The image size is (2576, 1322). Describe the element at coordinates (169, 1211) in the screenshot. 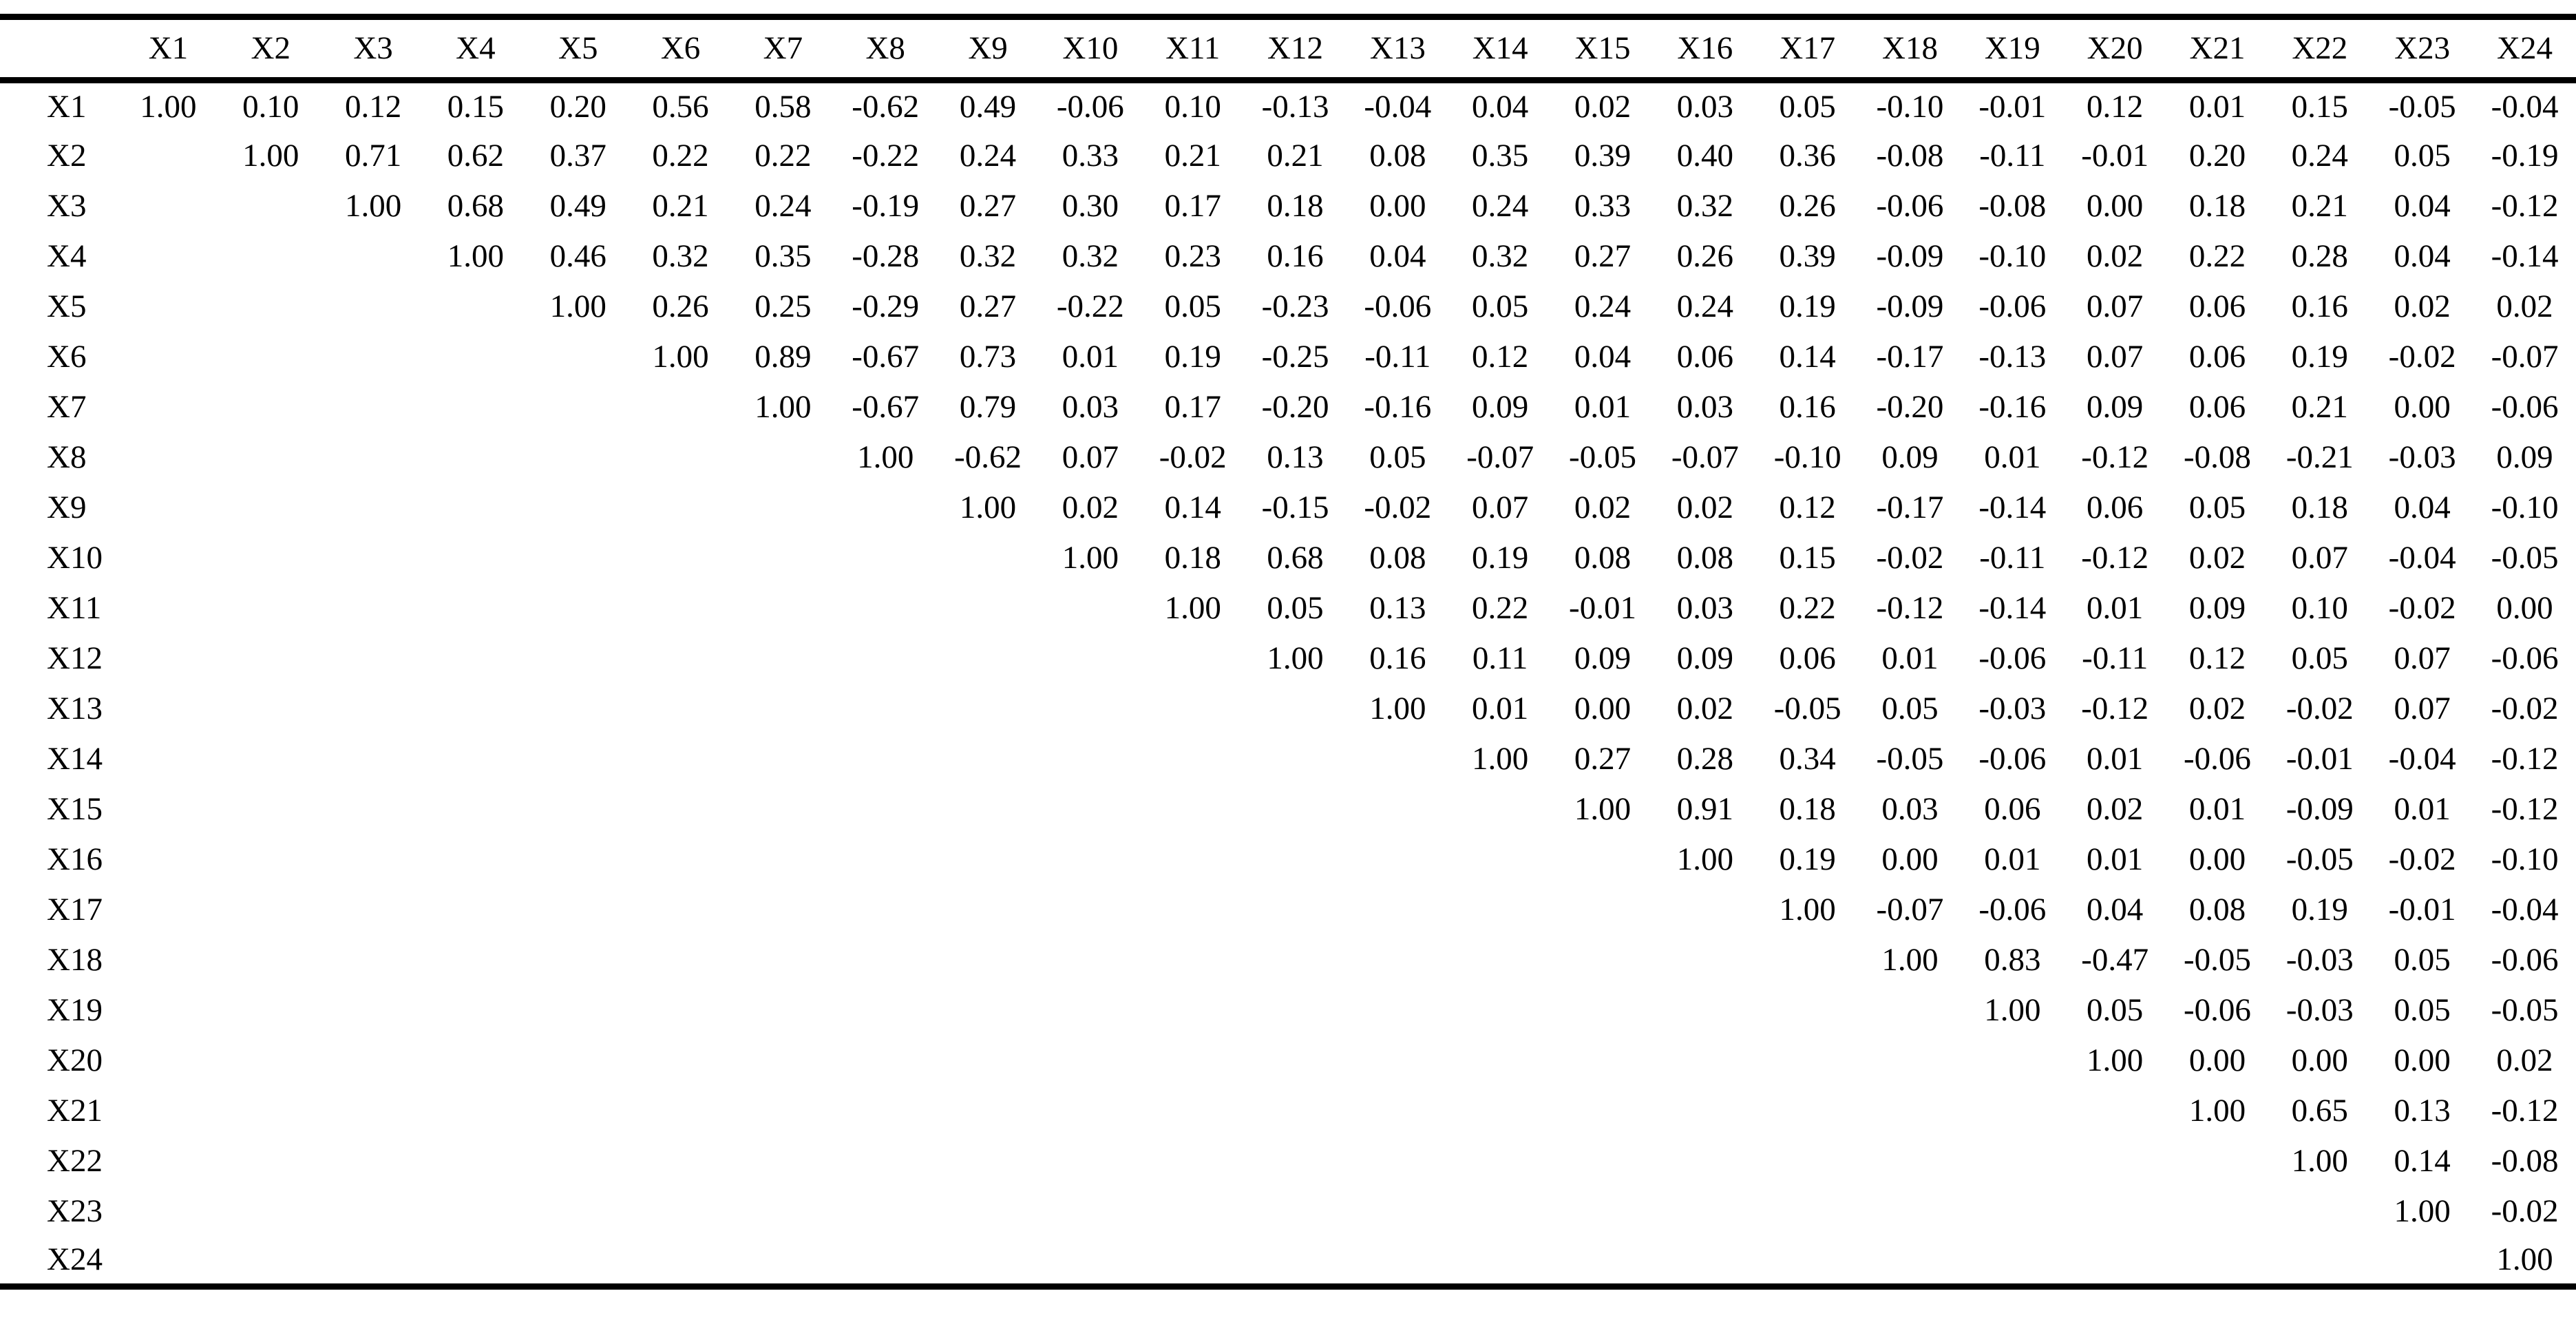

I see `matrix-cell-X23-X1` at that location.